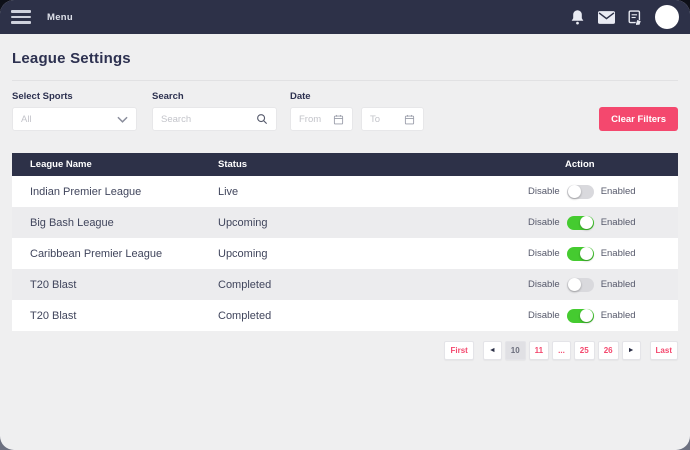 This screenshot has width=690, height=450. Describe the element at coordinates (663, 350) in the screenshot. I see `pagination-last-button: Last` at that location.